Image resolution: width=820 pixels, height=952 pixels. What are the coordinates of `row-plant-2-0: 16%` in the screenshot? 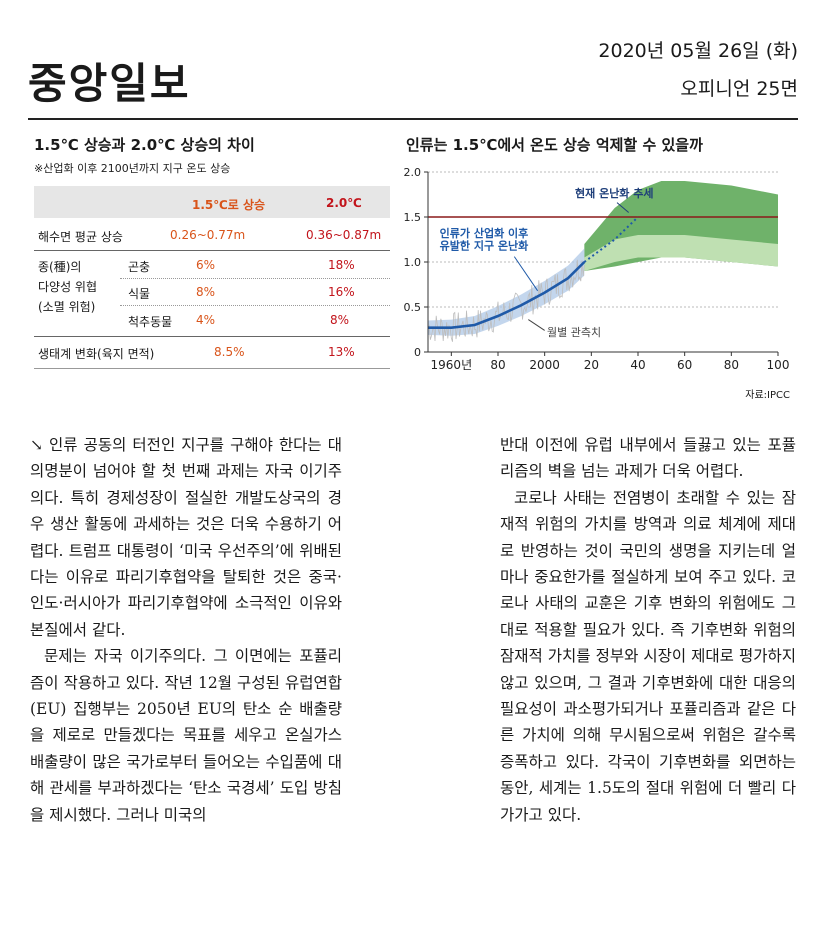 It's located at (341, 292).